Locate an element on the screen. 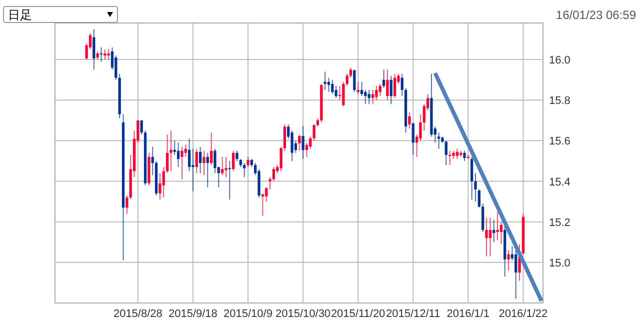  x-tick-label: 2015/10/9 is located at coordinates (248, 314).